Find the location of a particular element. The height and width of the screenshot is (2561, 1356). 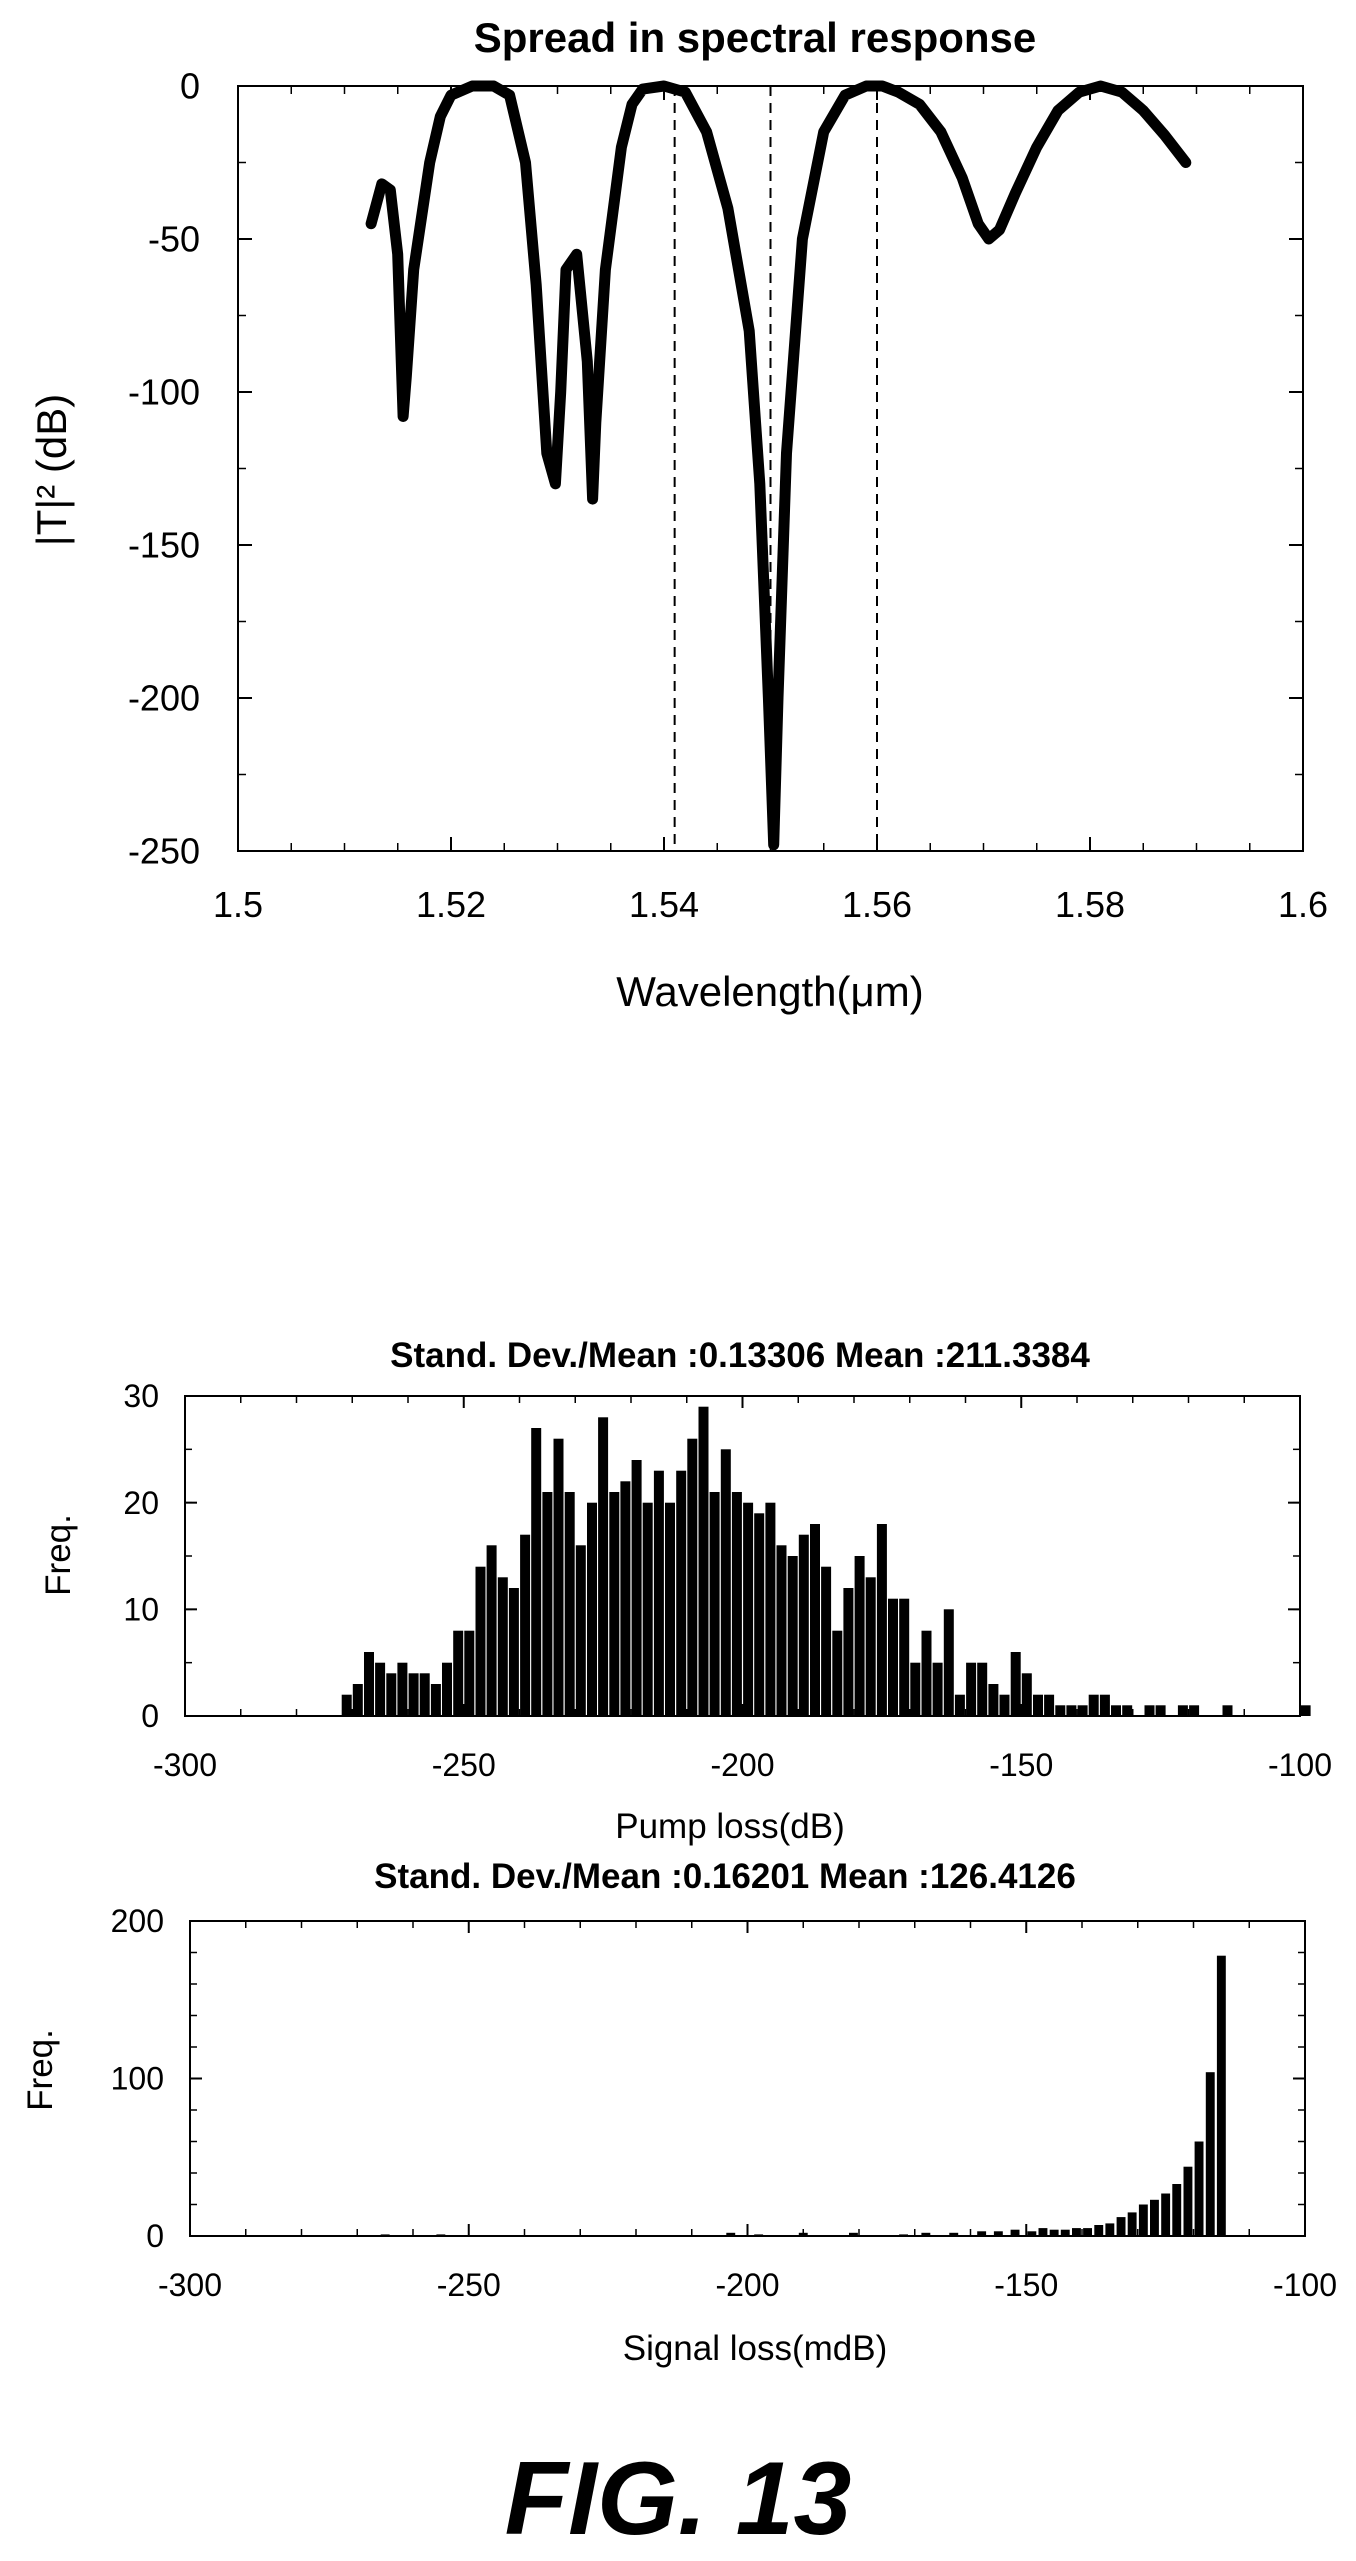

chart3-plot-frame is located at coordinates (747, 2078).